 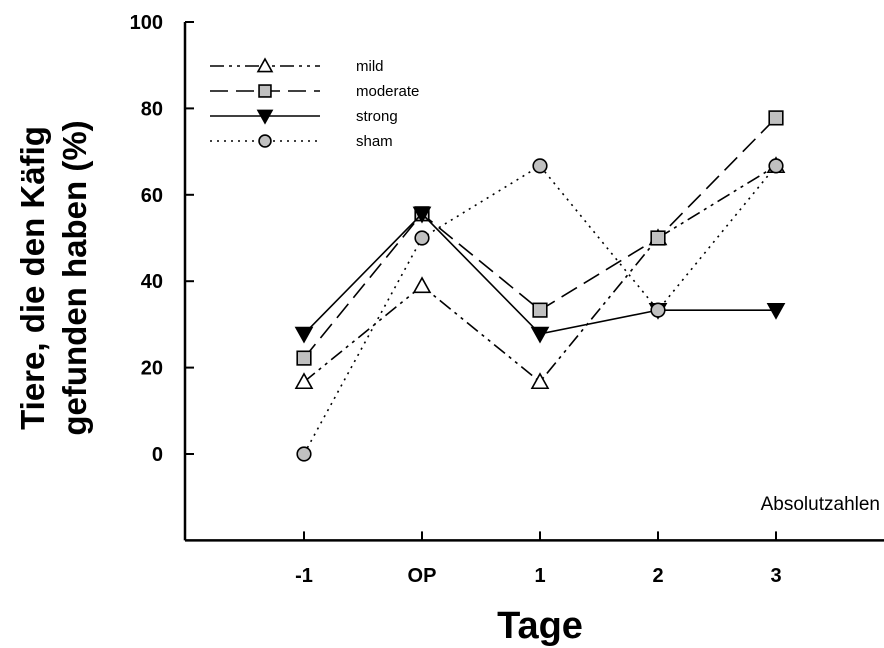 What do you see at coordinates (540, 626) in the screenshot?
I see `x-axis-title: Tage` at bounding box center [540, 626].